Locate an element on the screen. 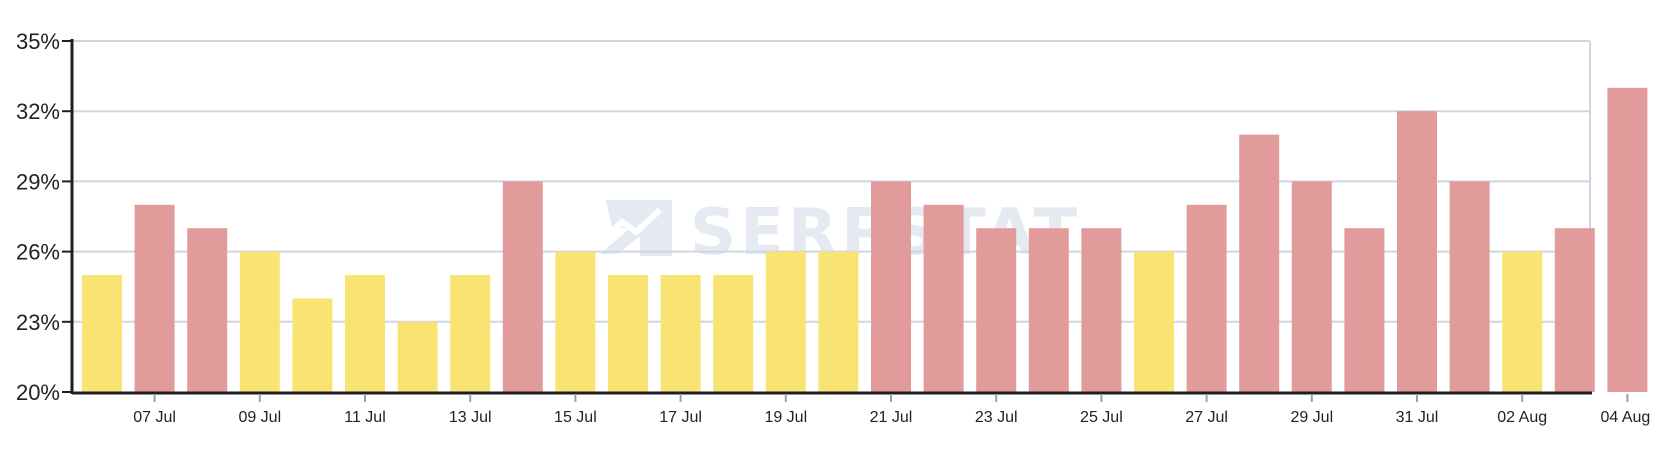 The width and height of the screenshot is (1668, 462). x-tick-label: 15 Jul is located at coordinates (575, 417).